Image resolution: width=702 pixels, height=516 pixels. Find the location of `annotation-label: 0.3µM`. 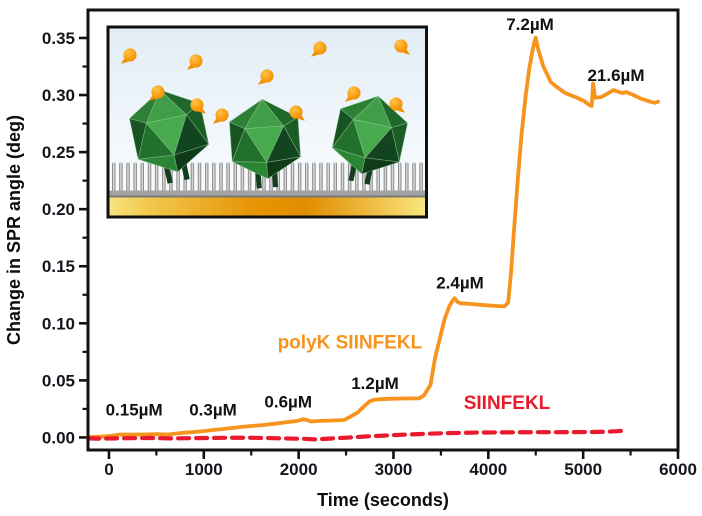

annotation-label: 0.3µM is located at coordinates (213, 409).